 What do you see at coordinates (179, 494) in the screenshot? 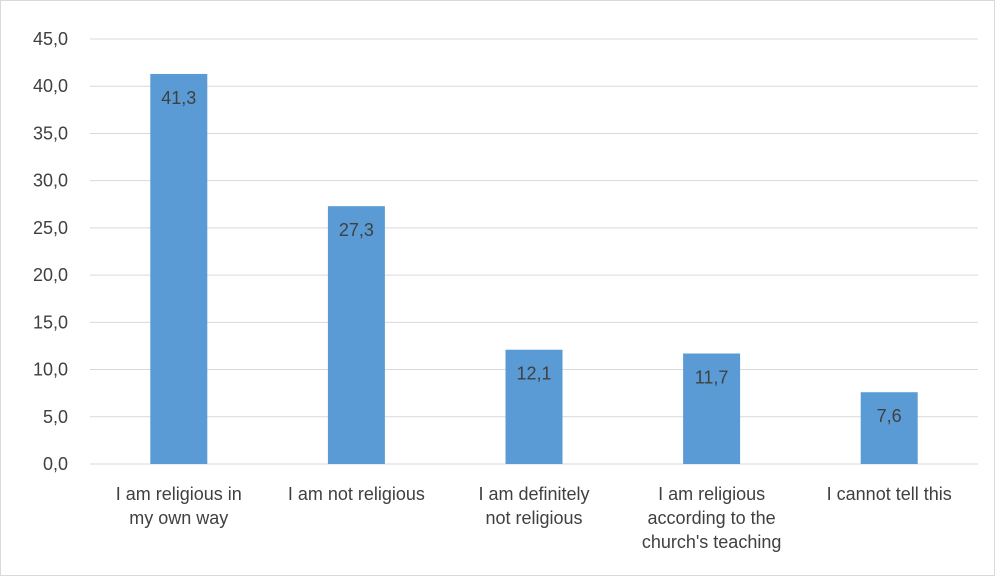
I see `category-label-line: I am religious in` at bounding box center [179, 494].